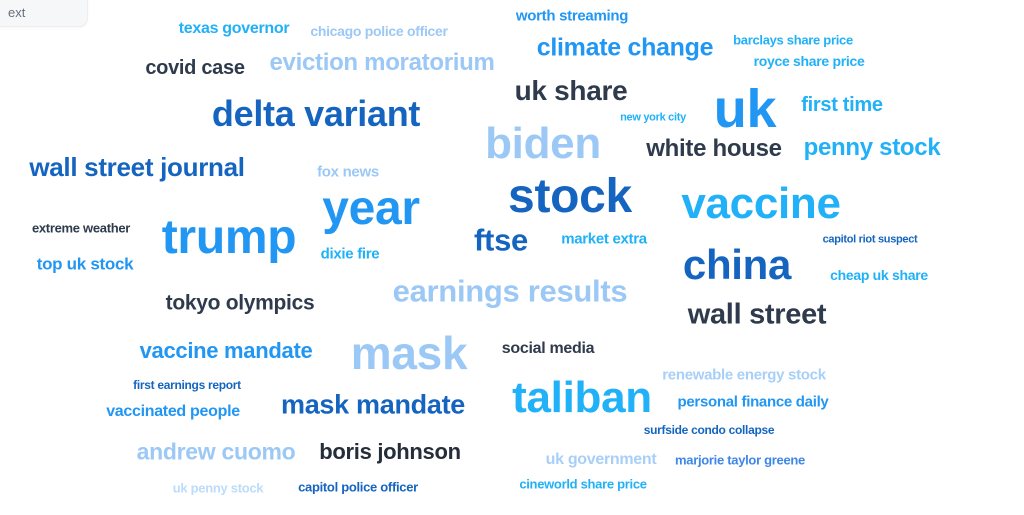 The image size is (1024, 515). I want to click on word-social-media: social media, so click(548, 348).